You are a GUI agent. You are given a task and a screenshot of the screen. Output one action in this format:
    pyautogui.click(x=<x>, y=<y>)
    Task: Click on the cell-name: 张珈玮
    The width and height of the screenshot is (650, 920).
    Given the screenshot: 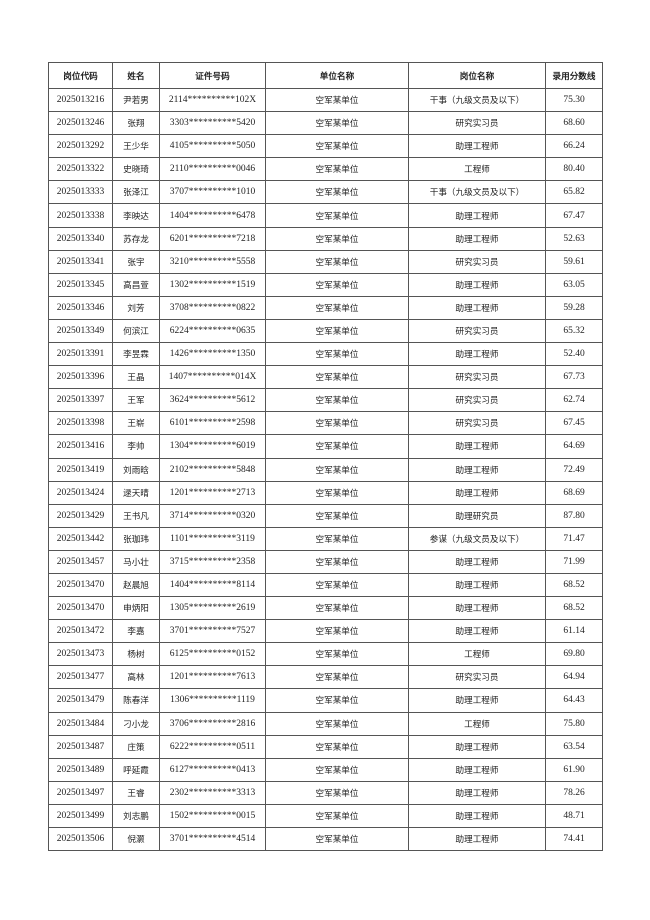 What is the action you would take?
    pyautogui.click(x=136, y=538)
    